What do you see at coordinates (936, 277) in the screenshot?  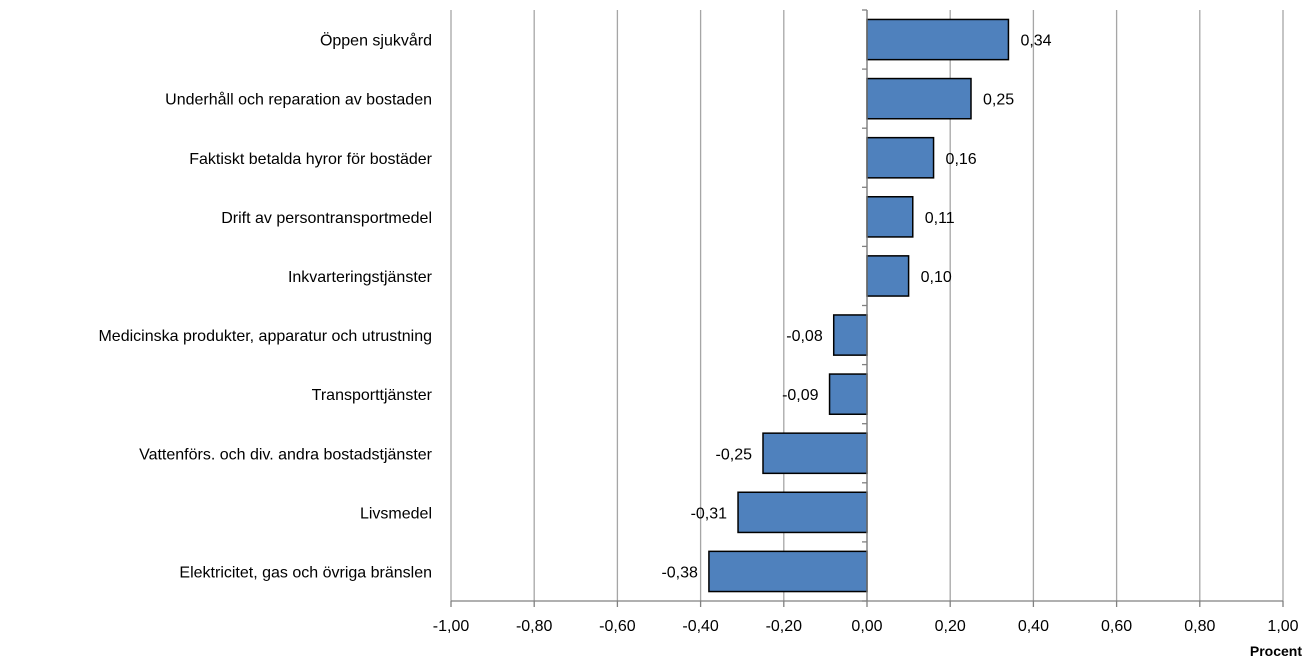 I see `data-label: 0,10` at bounding box center [936, 277].